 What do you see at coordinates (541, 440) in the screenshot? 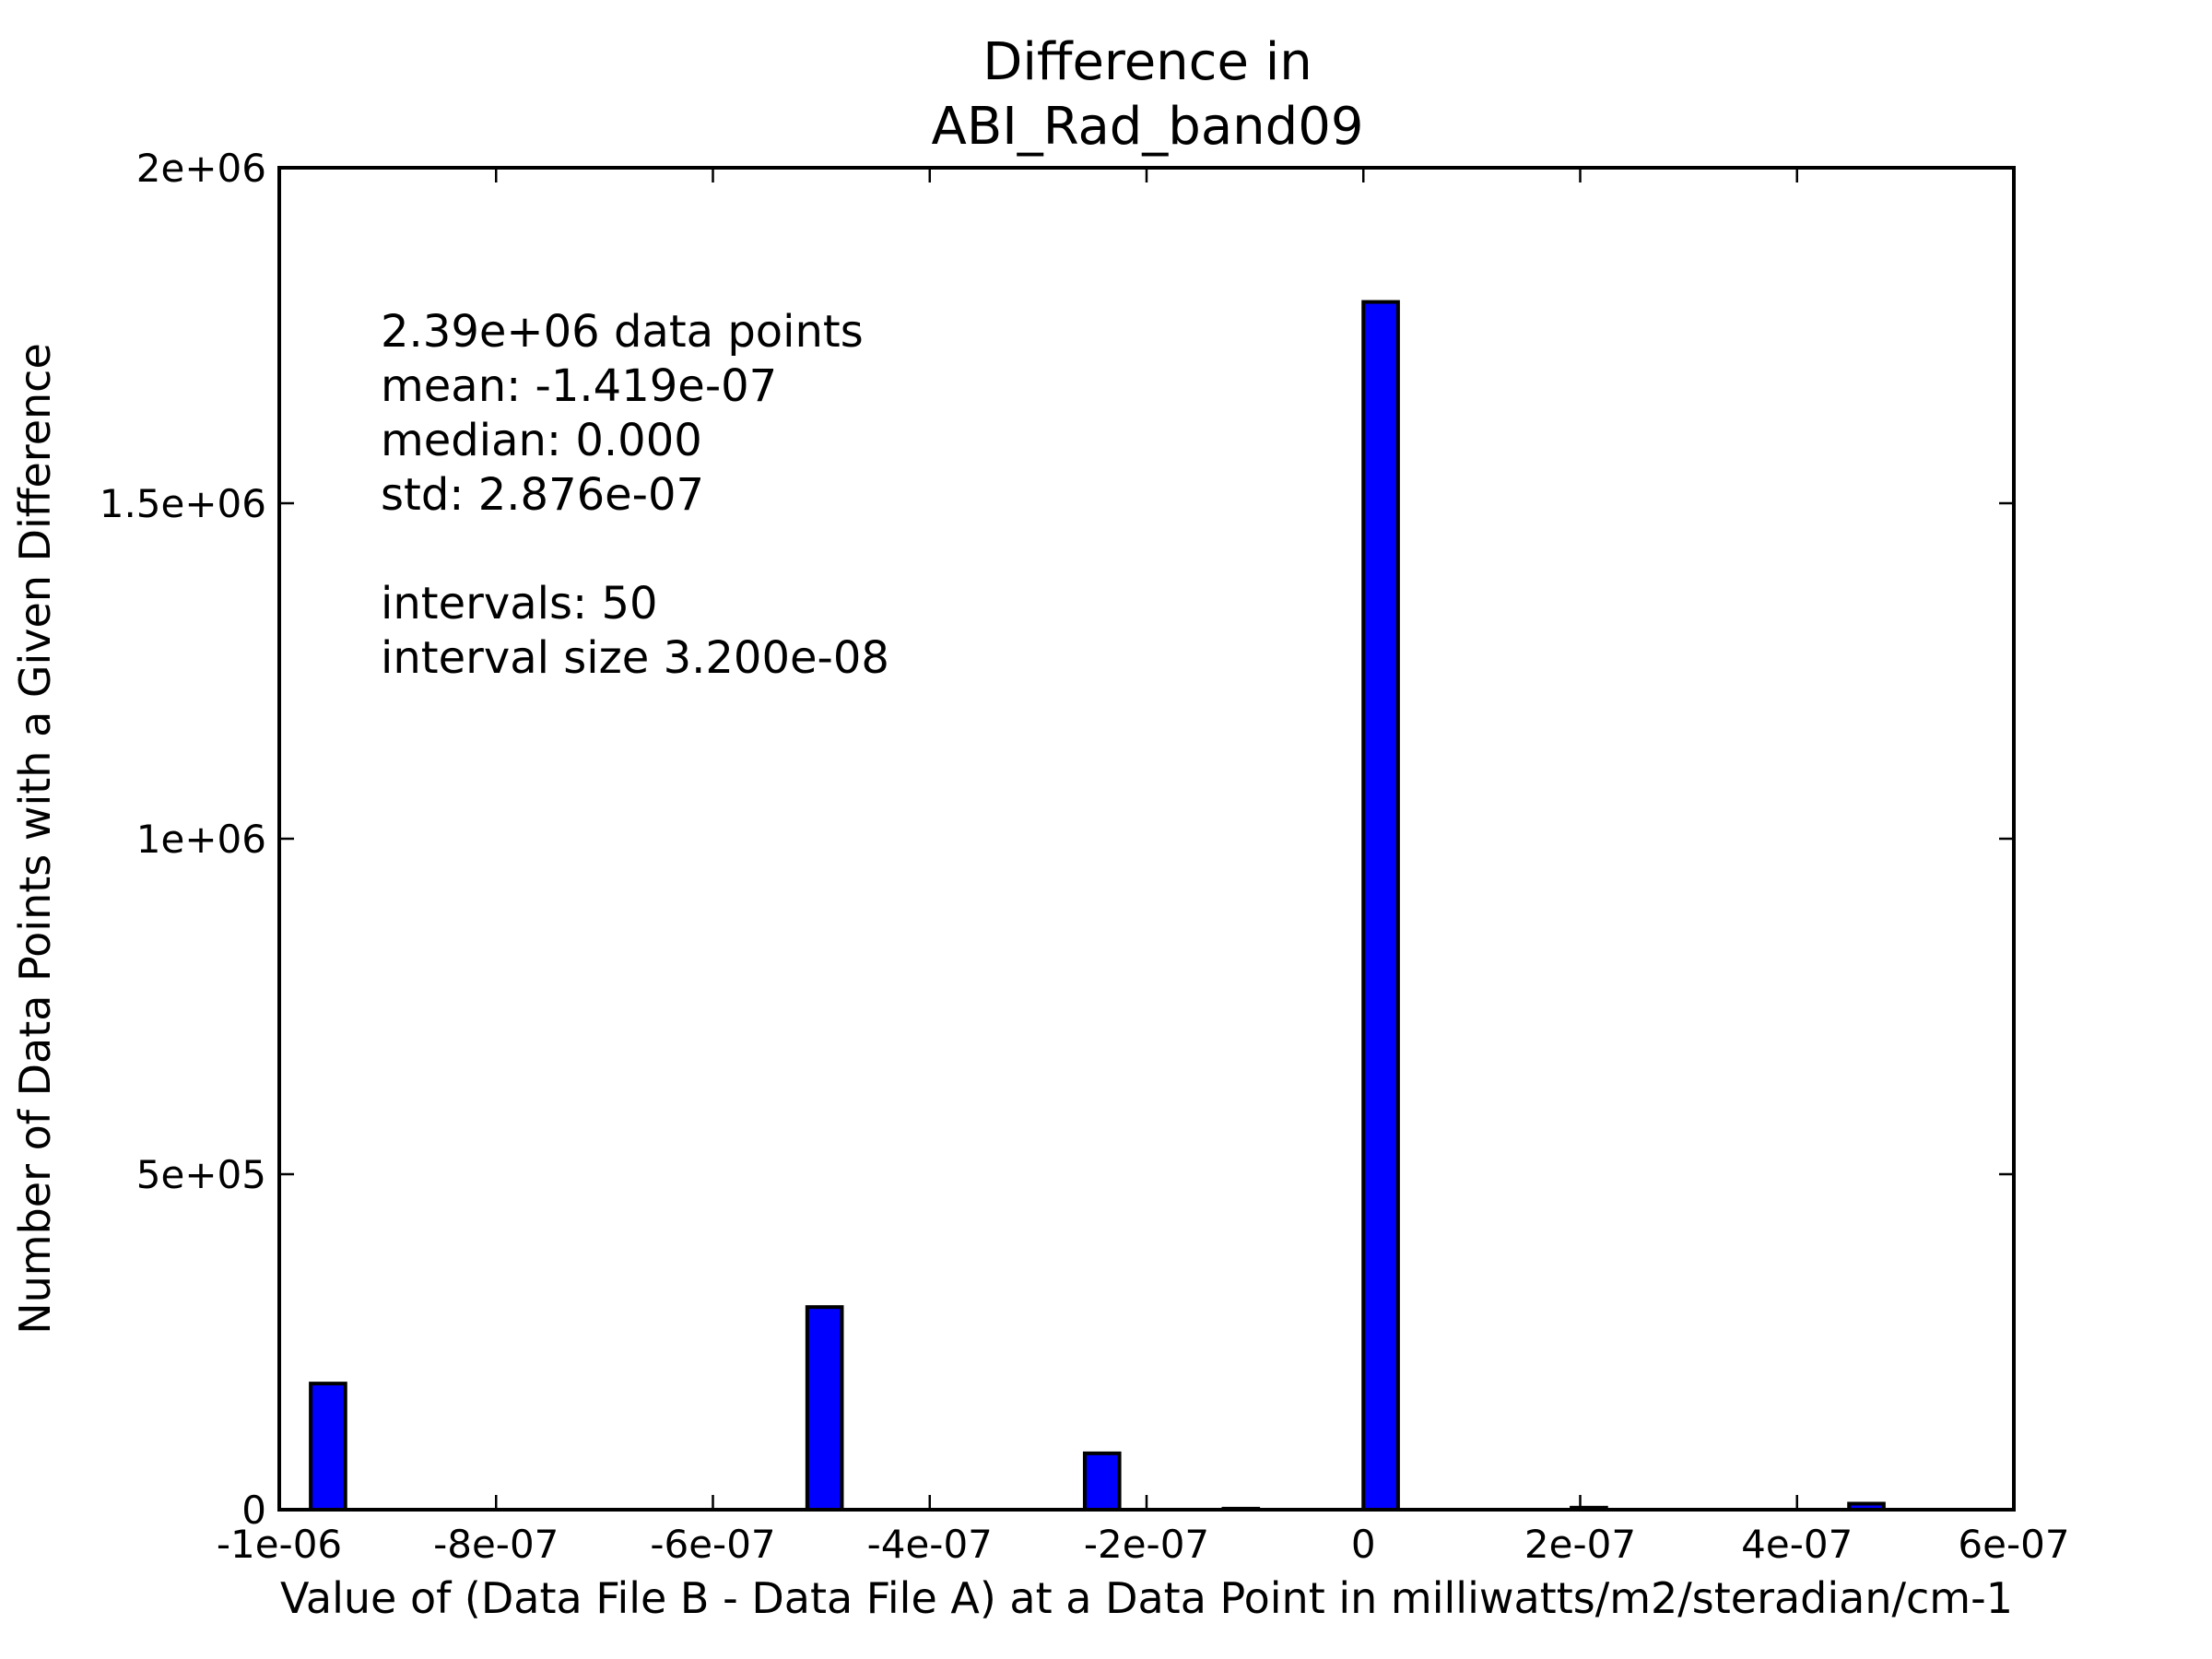
I see `stats-line: median: 0.000` at bounding box center [541, 440].